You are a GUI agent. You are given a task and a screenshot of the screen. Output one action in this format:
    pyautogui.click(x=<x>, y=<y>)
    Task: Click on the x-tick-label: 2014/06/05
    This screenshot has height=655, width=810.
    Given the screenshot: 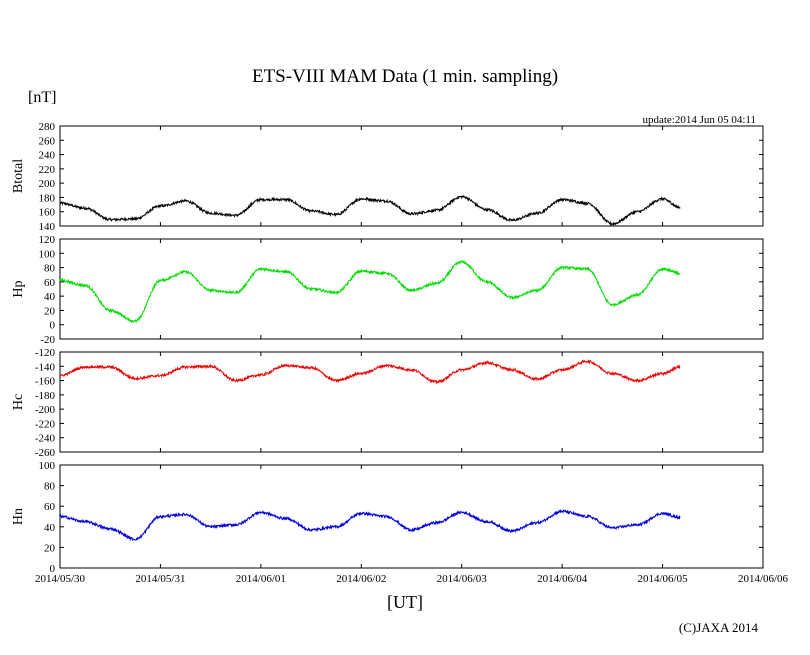 What is the action you would take?
    pyautogui.click(x=663, y=579)
    